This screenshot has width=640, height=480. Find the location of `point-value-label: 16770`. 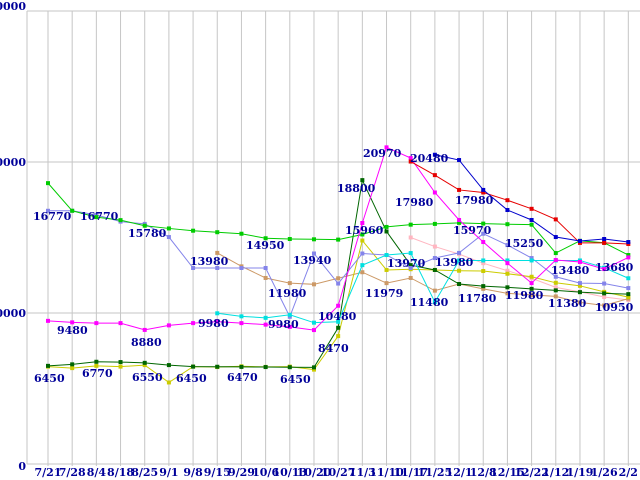

point-value-label: 16770 is located at coordinates (52, 216).